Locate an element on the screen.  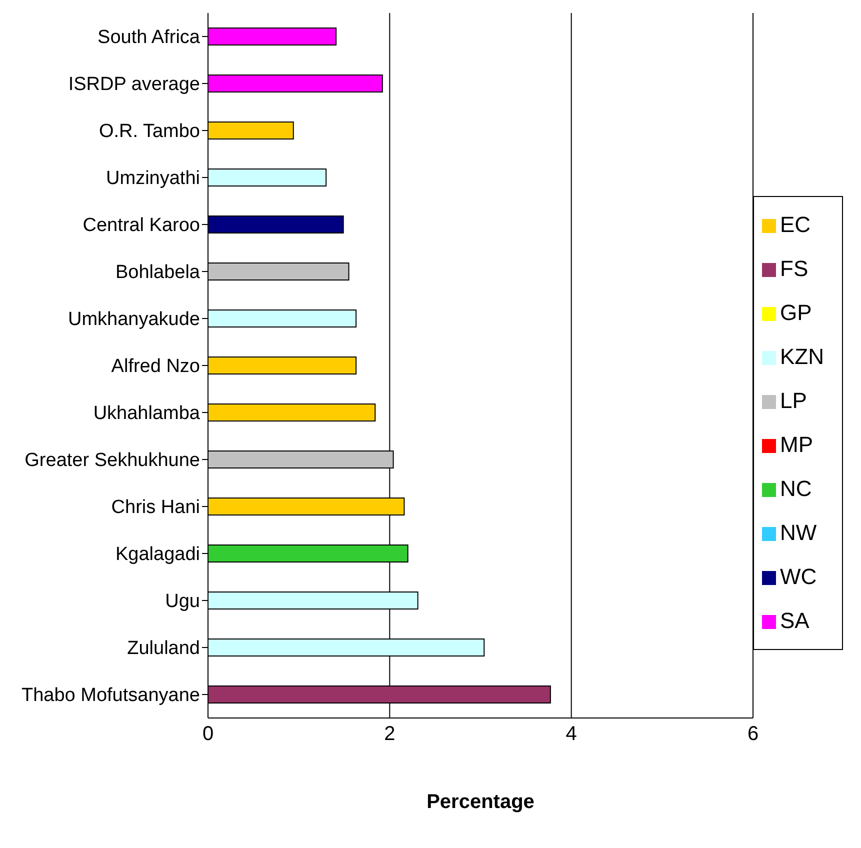
legend-label: WC is located at coordinates (798, 576).